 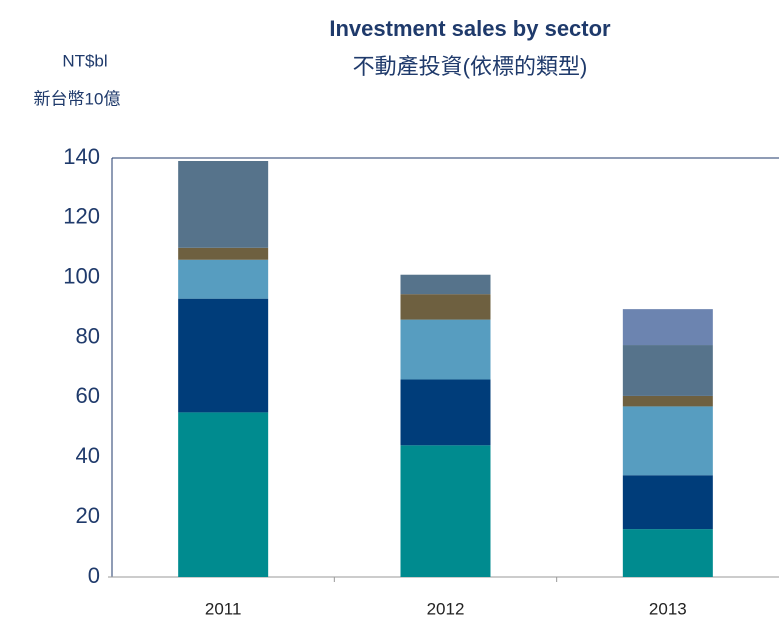 I want to click on x-tick-label: 2012, so click(x=446, y=608).